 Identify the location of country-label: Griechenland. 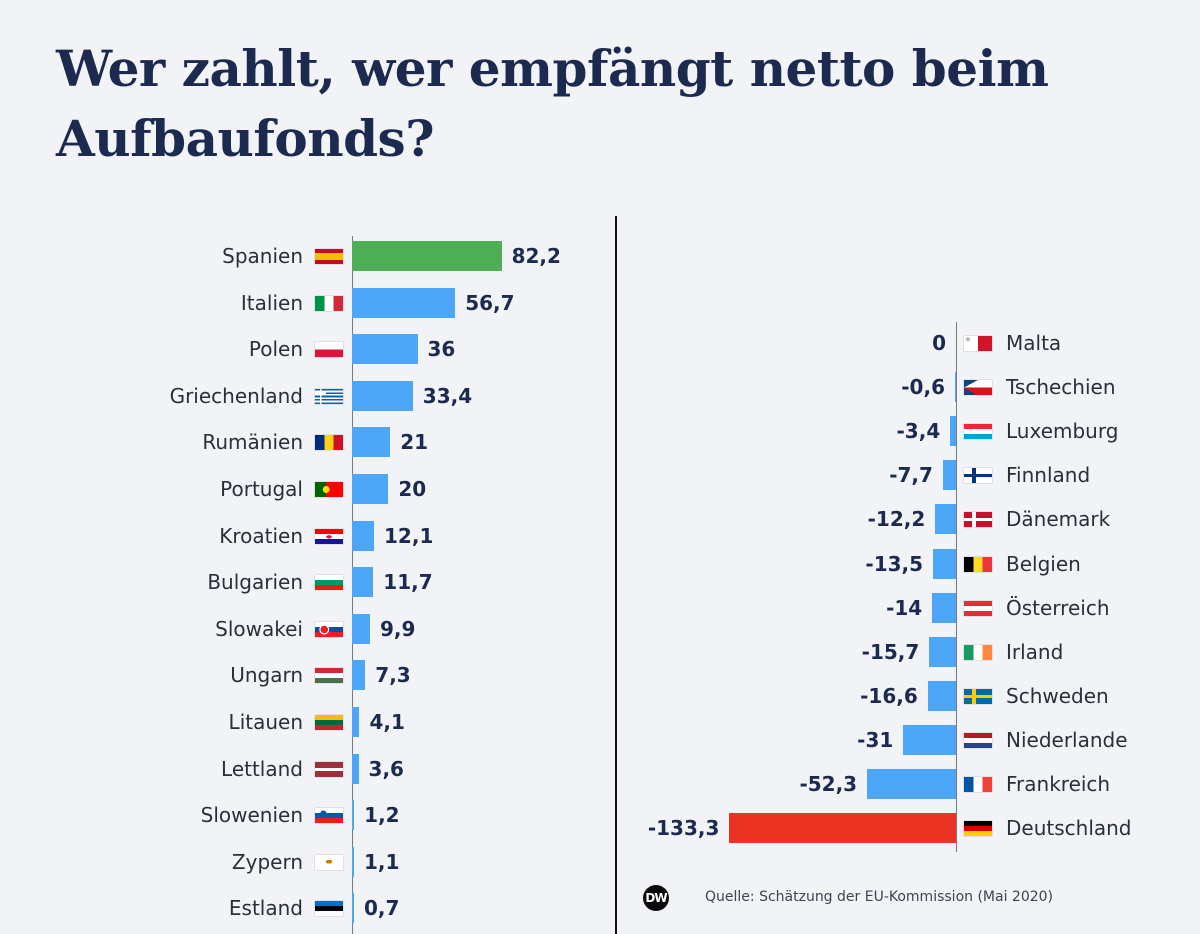
(236, 396).